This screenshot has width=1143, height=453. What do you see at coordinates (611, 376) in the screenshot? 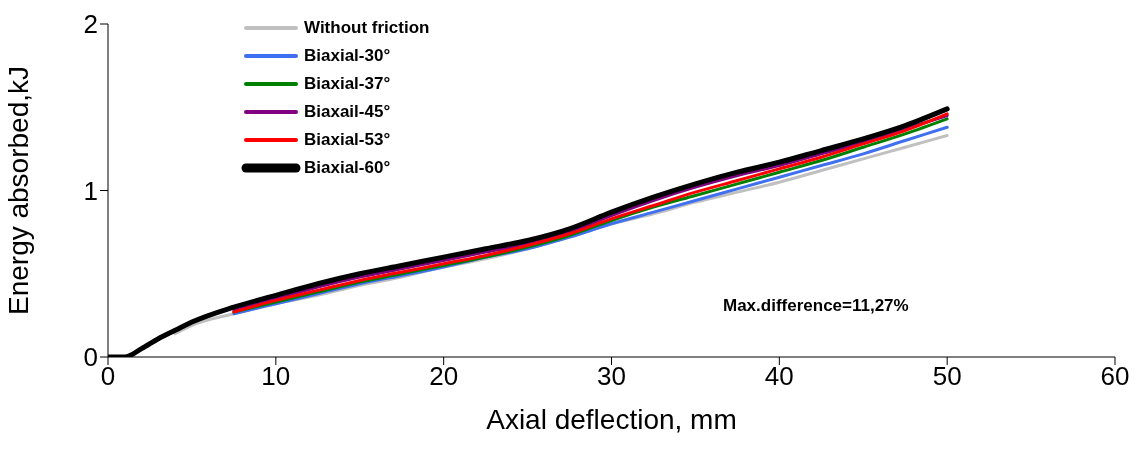
I see `x-tick-label: 30` at bounding box center [611, 376].